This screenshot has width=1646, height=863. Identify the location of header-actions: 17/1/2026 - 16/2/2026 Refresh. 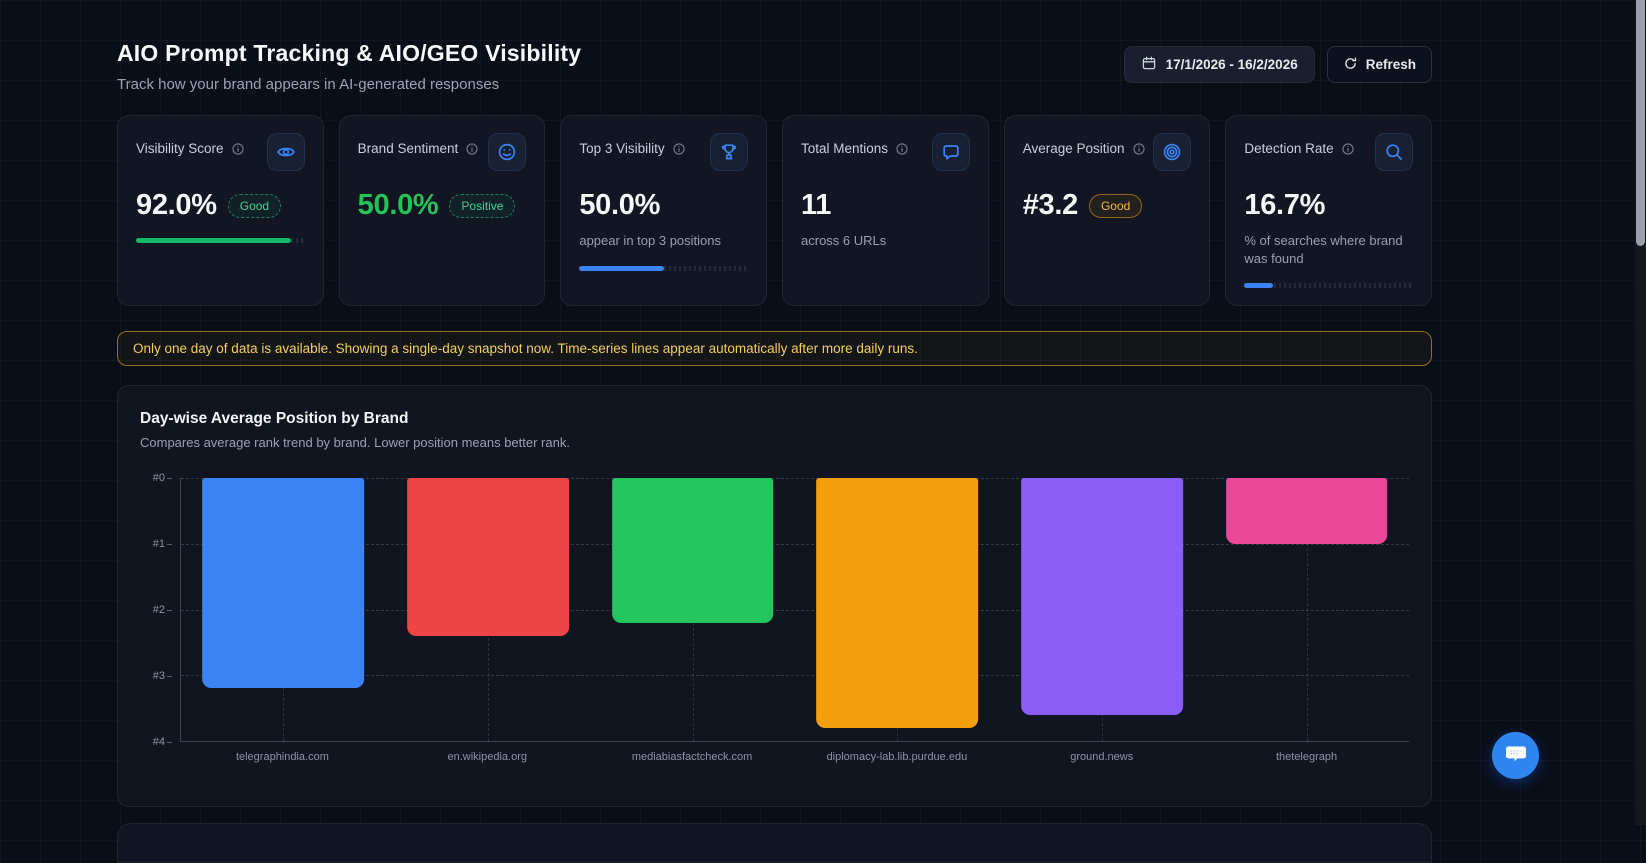
(1277, 64).